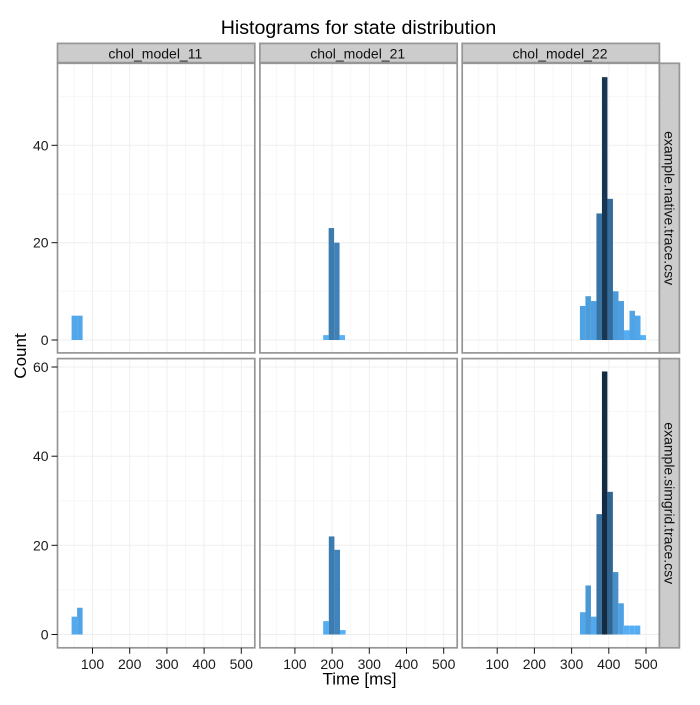  Describe the element at coordinates (20, 356) in the screenshot. I see `svg-text: Count` at that location.